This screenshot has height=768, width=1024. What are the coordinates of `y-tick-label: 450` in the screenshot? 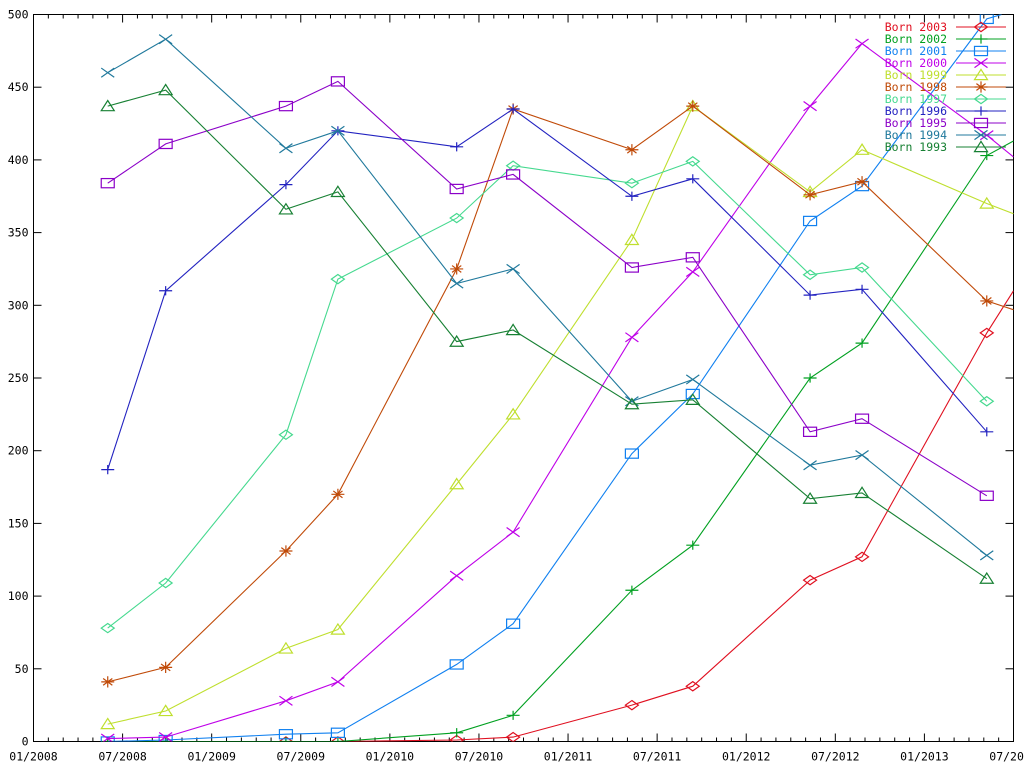 It's located at (18, 87).